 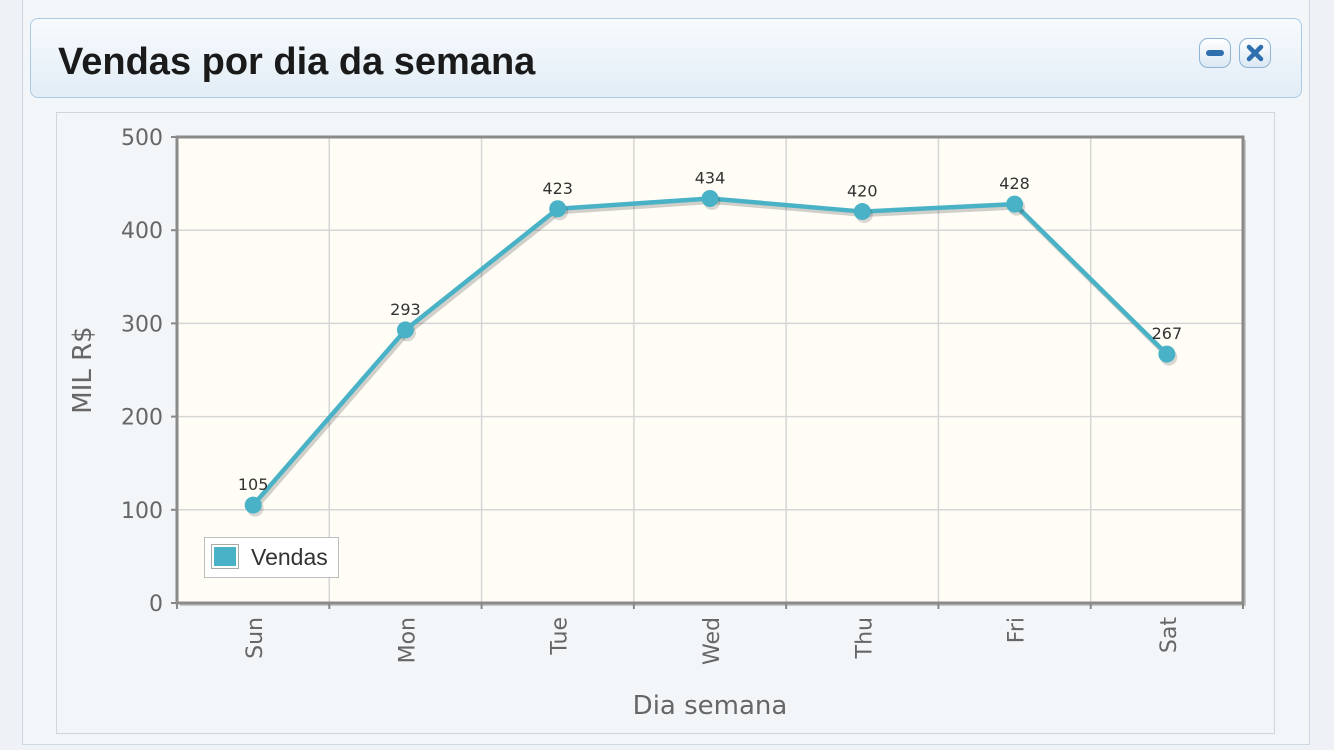 What do you see at coordinates (862, 191) in the screenshot?
I see `data-label: 420` at bounding box center [862, 191].